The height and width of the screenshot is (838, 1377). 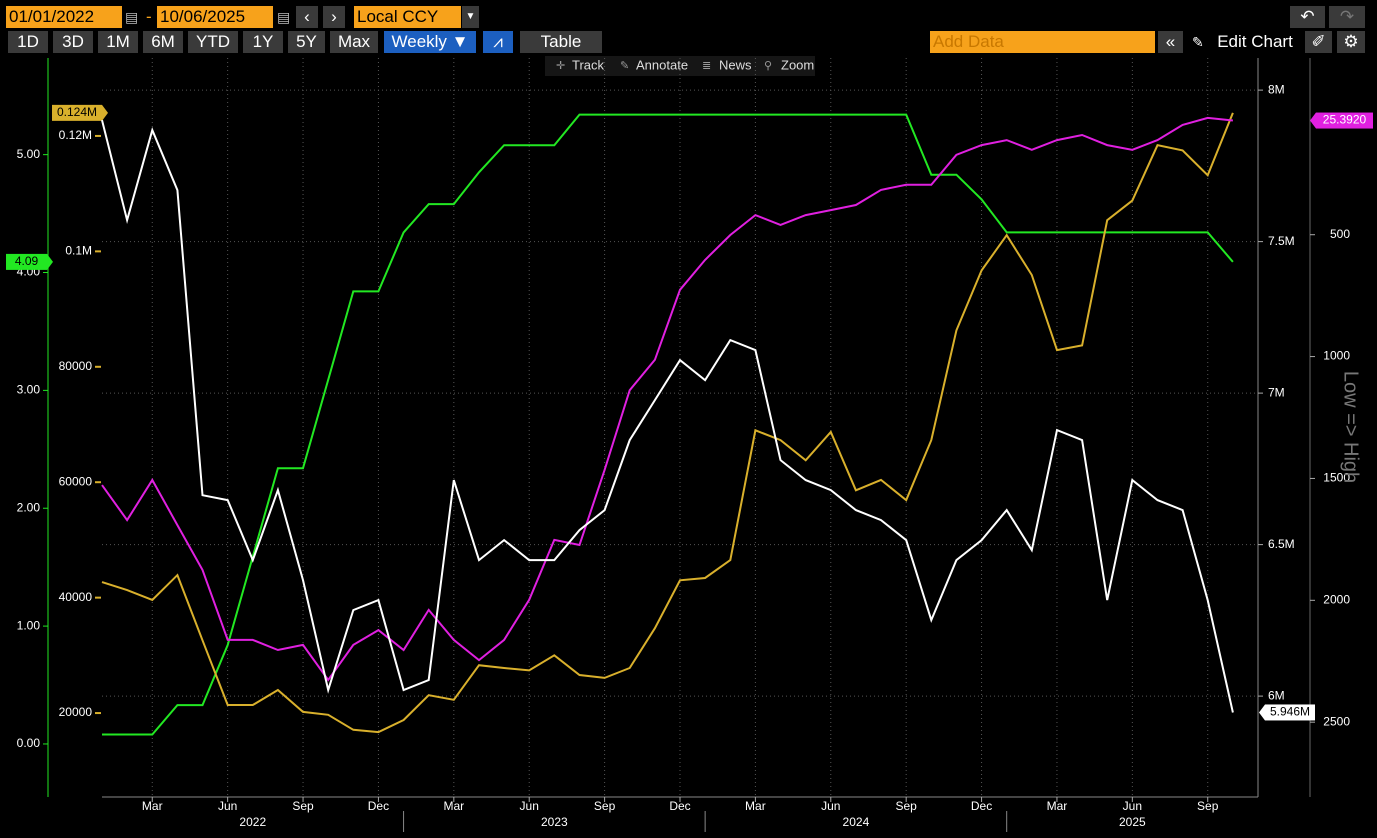 What do you see at coordinates (307, 17) in the screenshot?
I see `prev-button: ‹` at bounding box center [307, 17].